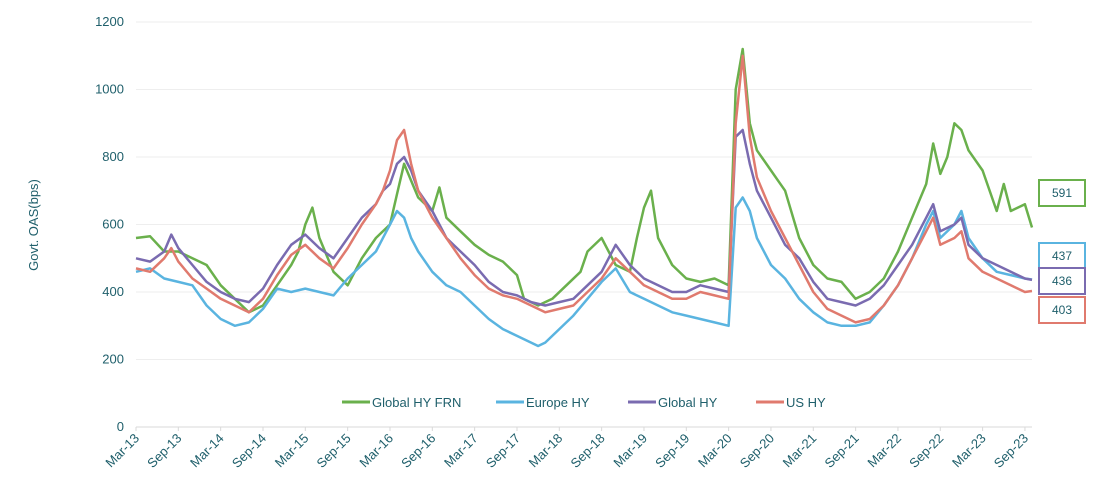 The image size is (1116, 491). I want to click on end-value-label: 591, so click(1062, 193).